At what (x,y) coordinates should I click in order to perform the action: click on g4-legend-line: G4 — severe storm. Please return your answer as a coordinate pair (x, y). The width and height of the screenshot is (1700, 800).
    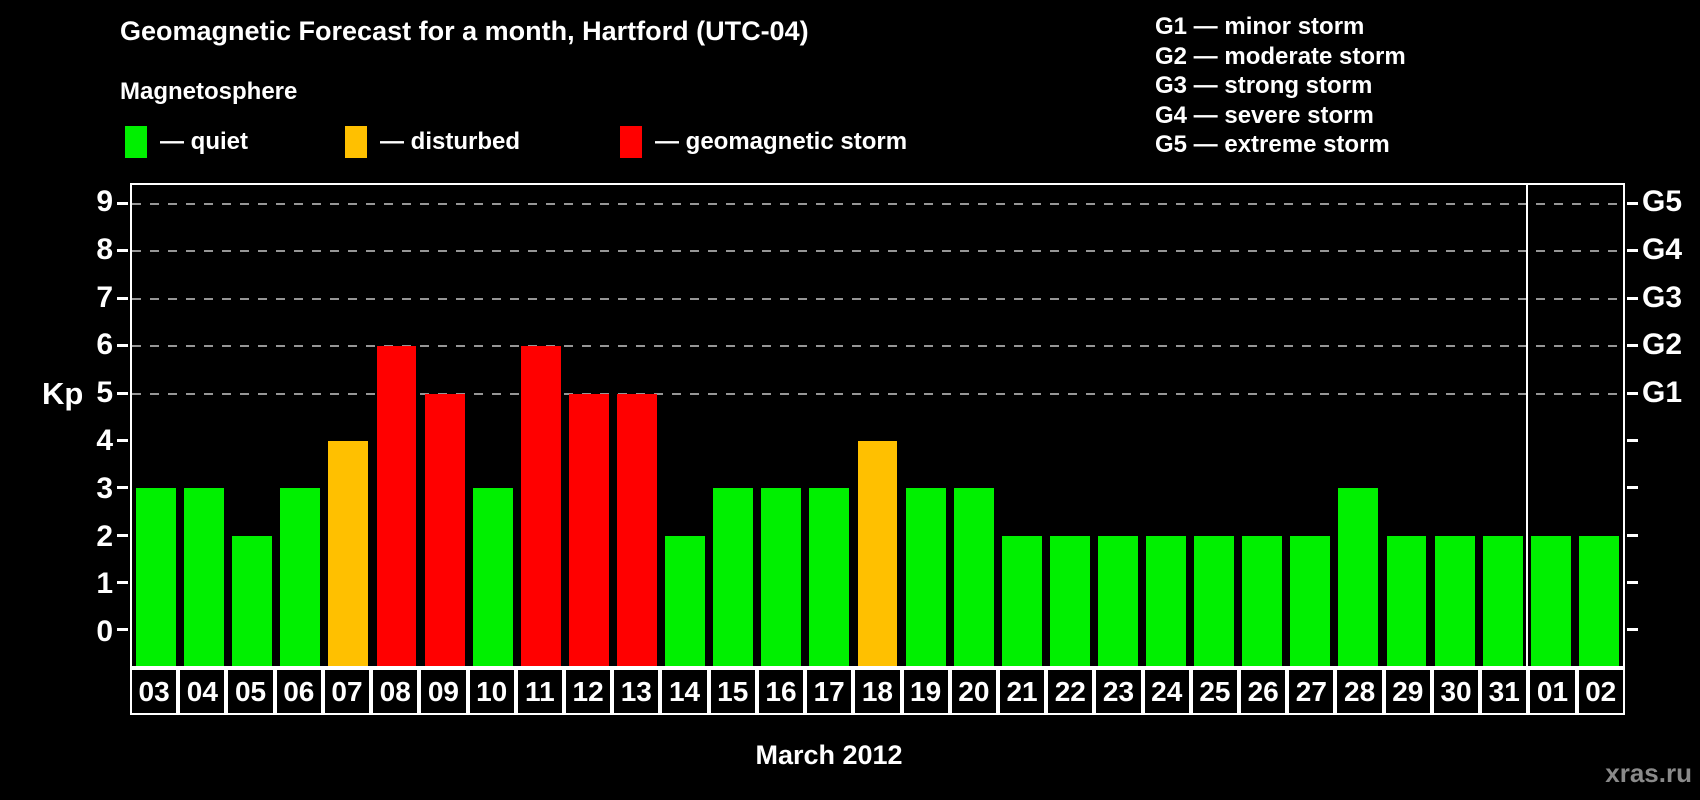
    Looking at the image, I should click on (1264, 115).